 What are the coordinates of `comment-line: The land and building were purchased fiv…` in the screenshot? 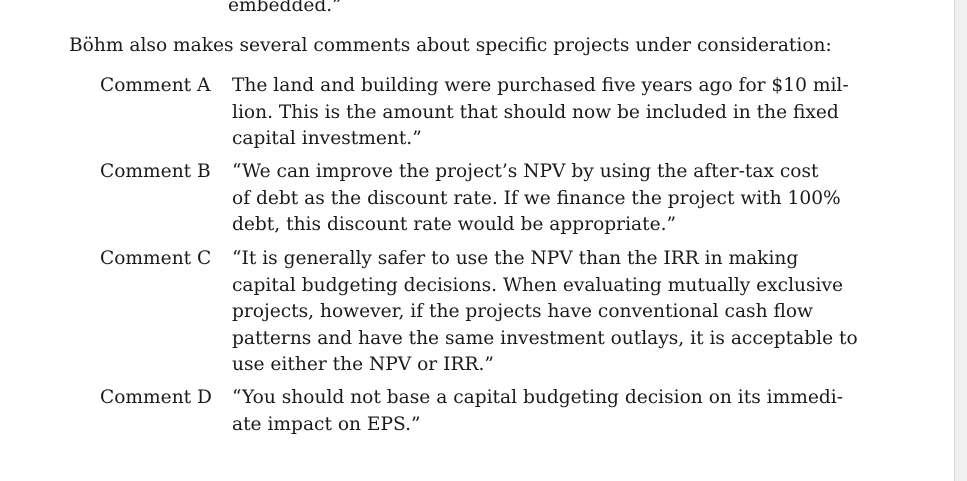 It's located at (540, 85).